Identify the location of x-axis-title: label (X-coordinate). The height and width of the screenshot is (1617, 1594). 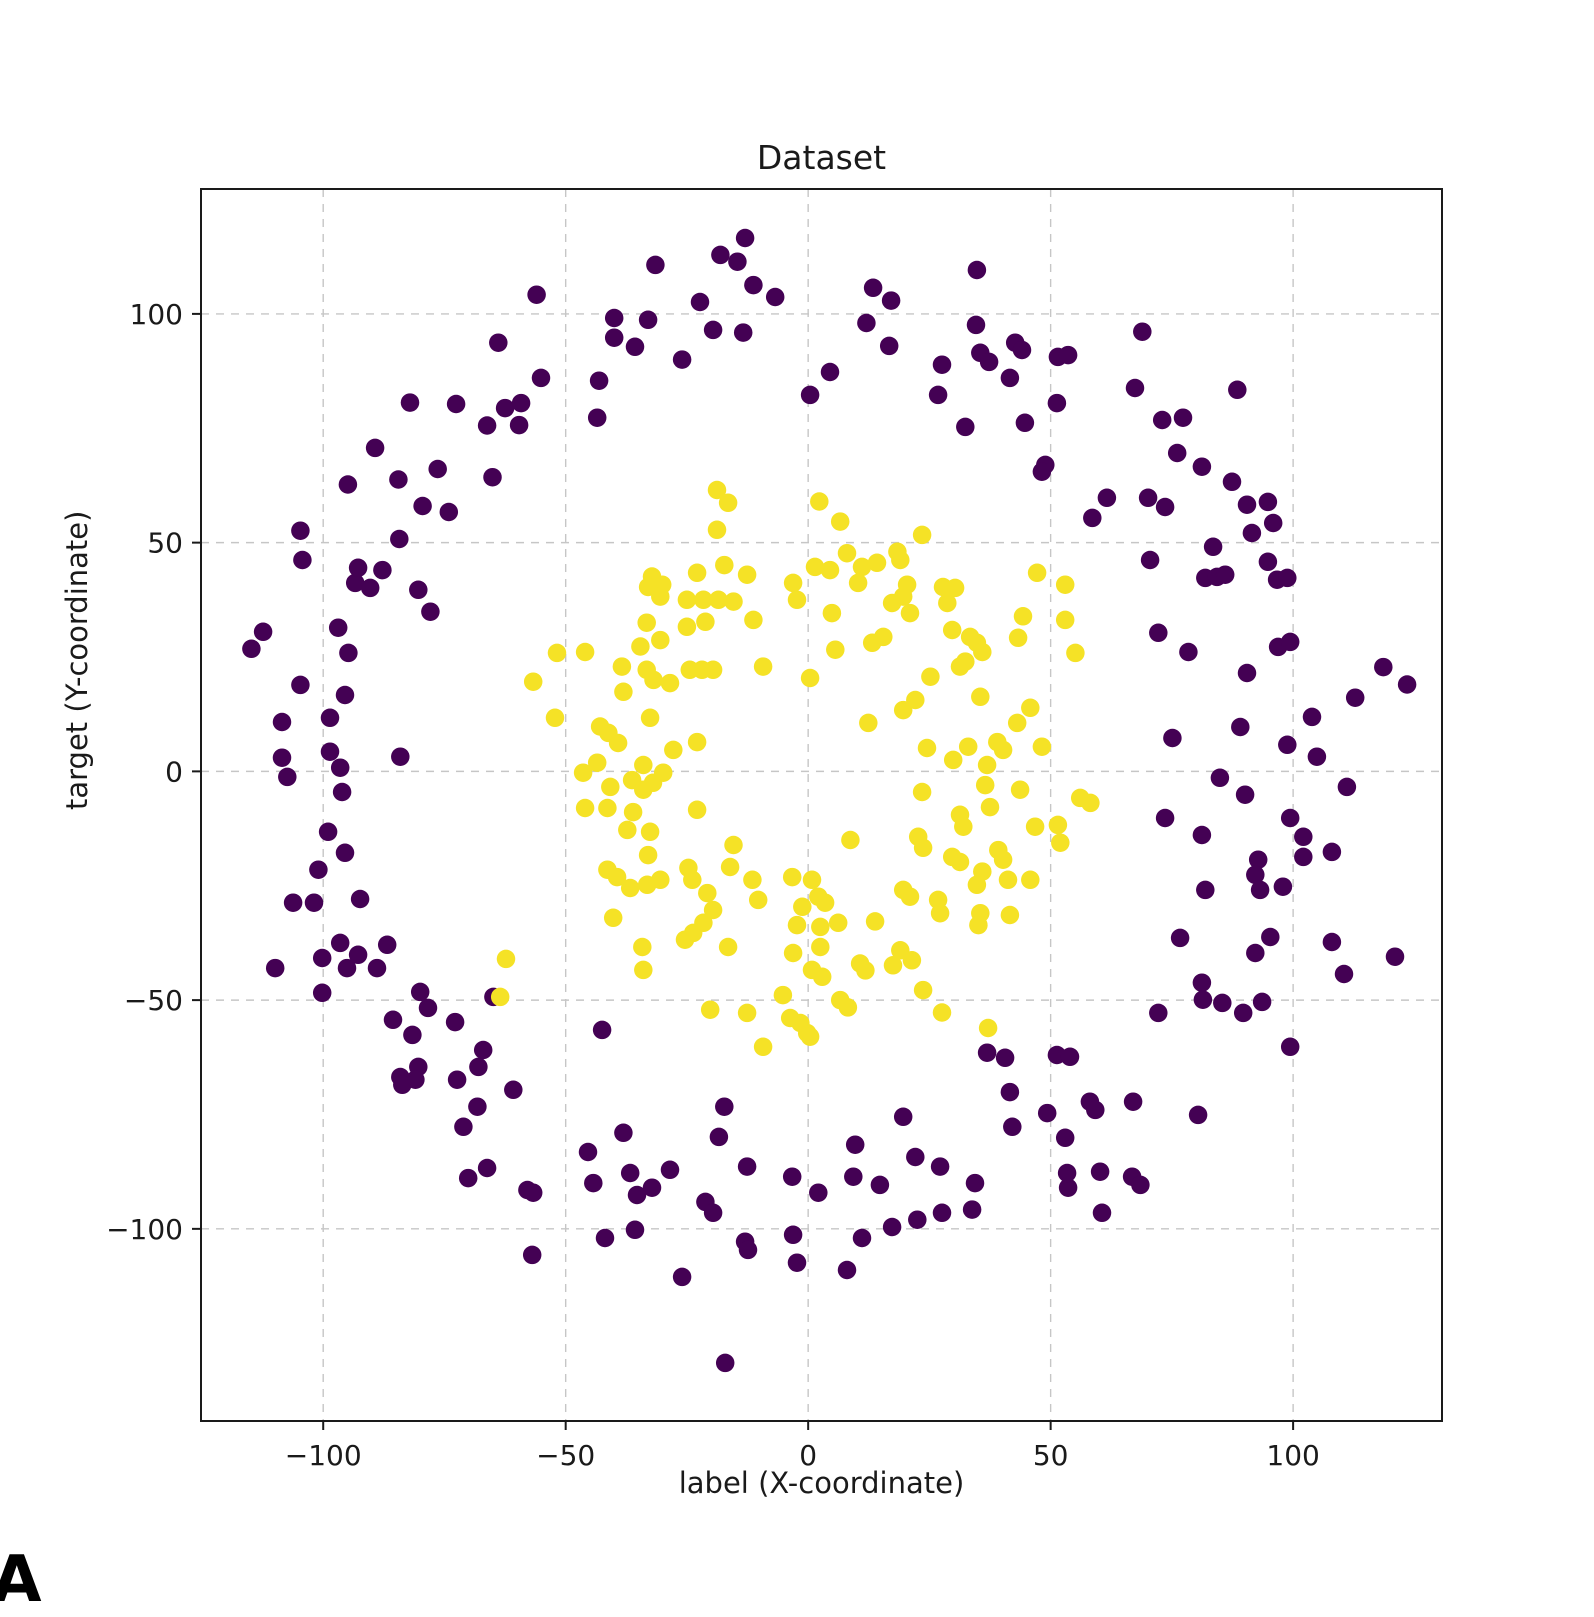
(821, 1483).